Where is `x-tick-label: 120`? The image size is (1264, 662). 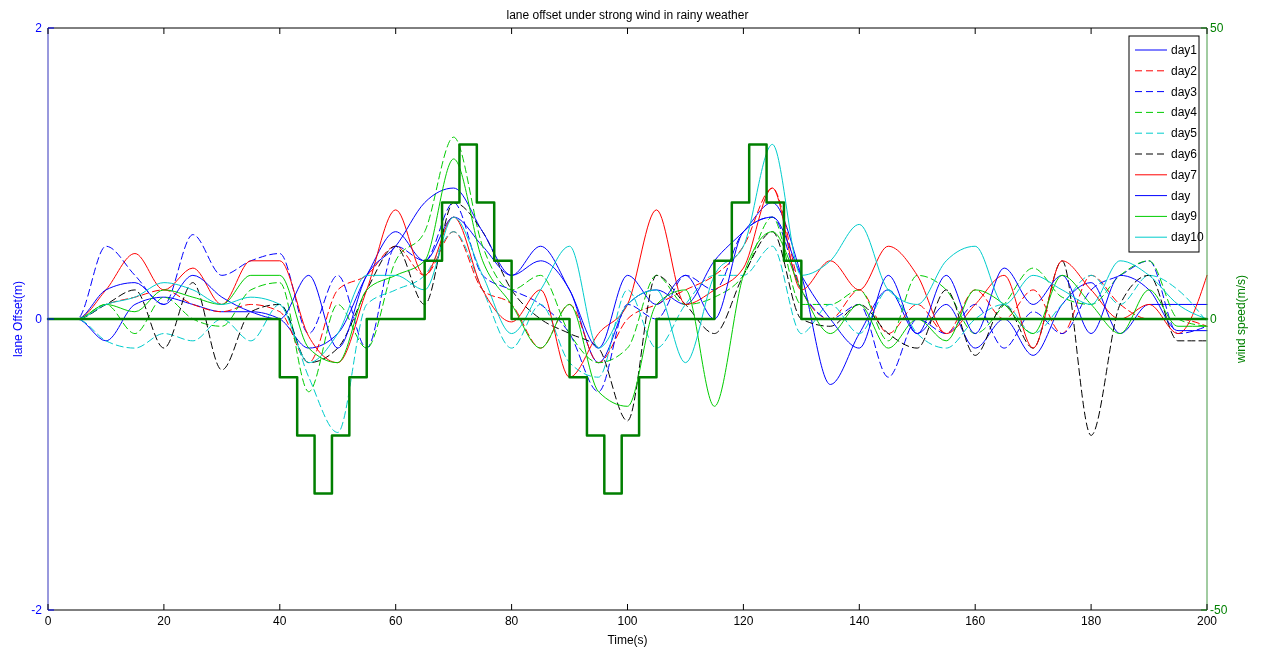
x-tick-label: 120 is located at coordinates (743, 621).